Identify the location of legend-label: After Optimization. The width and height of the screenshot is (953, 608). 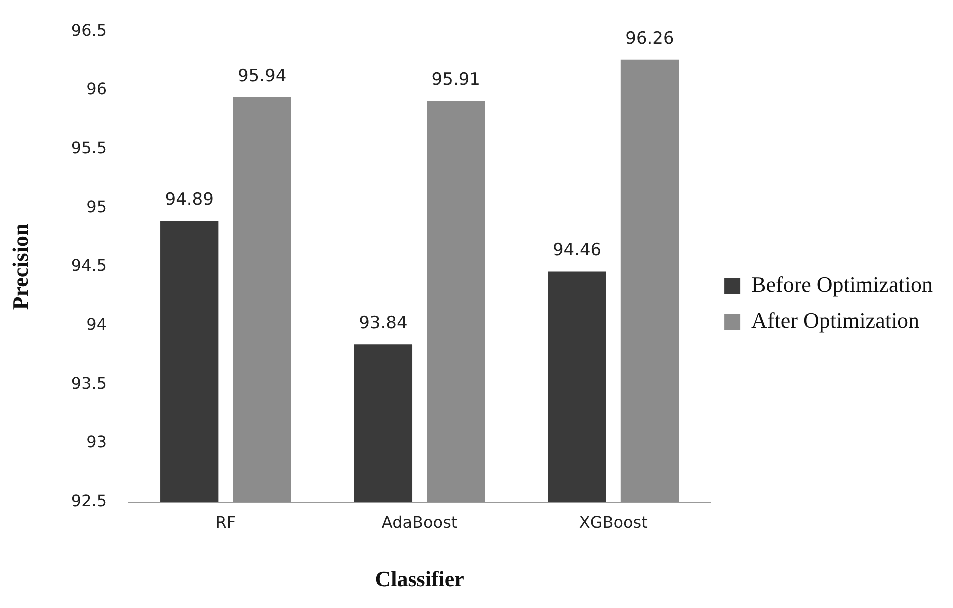
(836, 320).